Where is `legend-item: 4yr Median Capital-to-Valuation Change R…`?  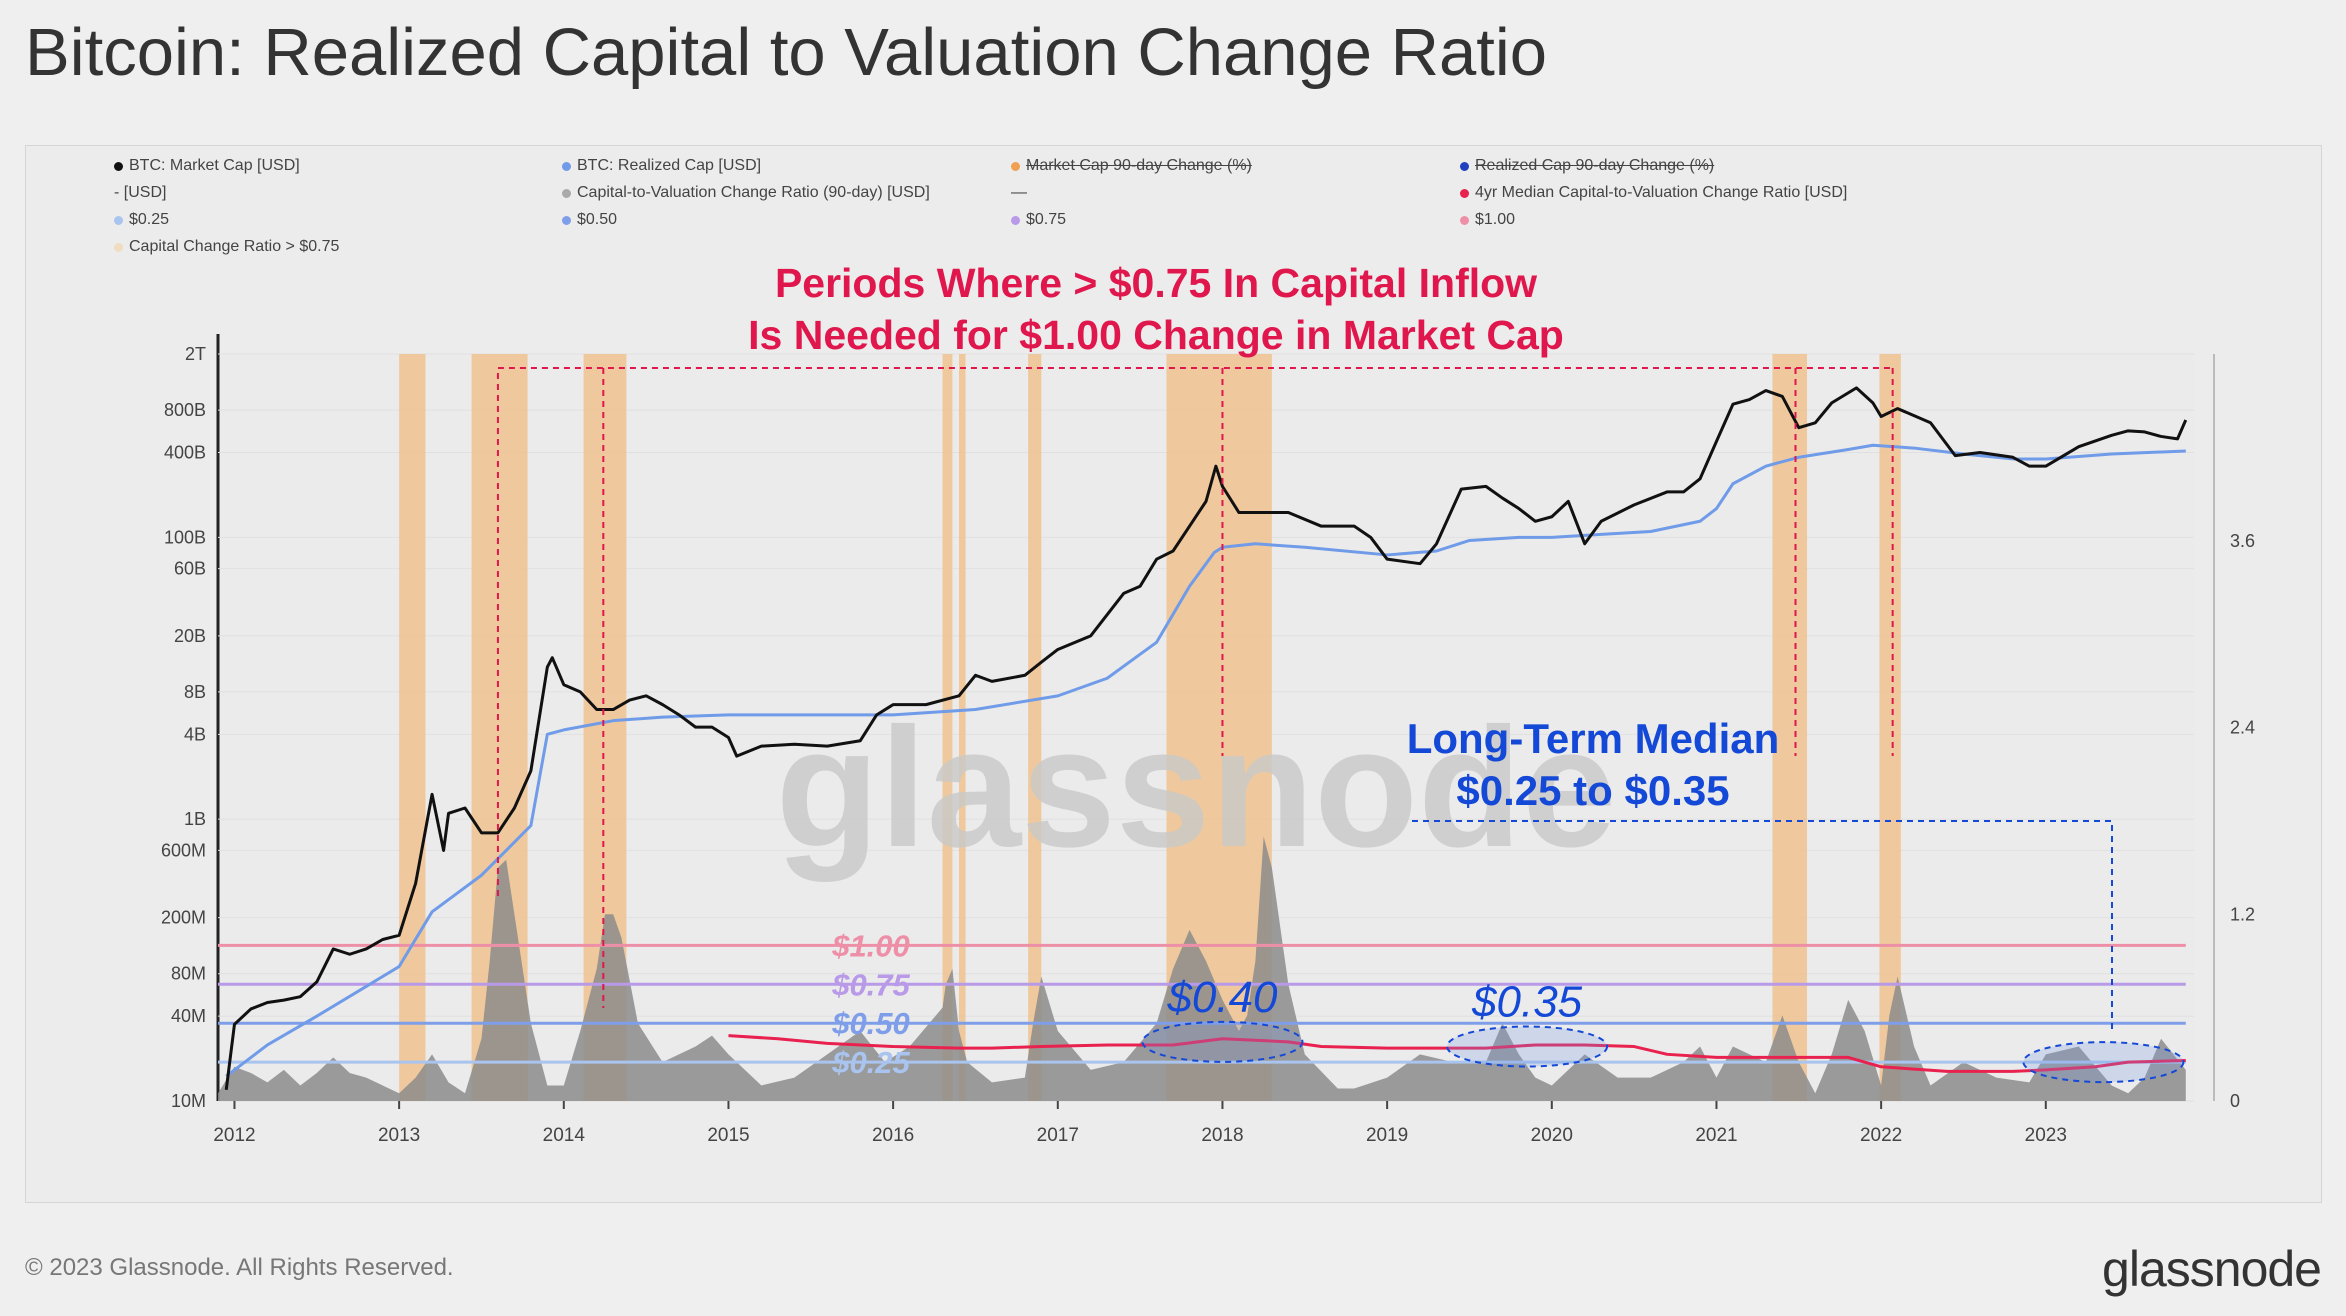 legend-item: 4yr Median Capital-to-Valuation Change R… is located at coordinates (1653, 193).